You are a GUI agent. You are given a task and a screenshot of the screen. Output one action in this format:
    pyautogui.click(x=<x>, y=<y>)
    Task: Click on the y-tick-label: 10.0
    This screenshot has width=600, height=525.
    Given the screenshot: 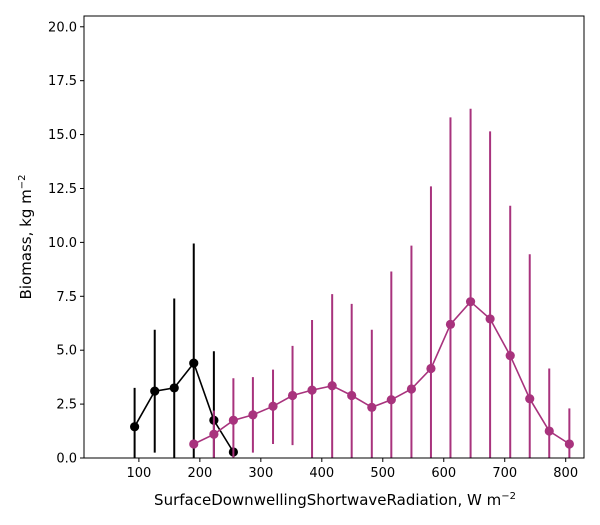 What is the action you would take?
    pyautogui.click(x=62, y=243)
    